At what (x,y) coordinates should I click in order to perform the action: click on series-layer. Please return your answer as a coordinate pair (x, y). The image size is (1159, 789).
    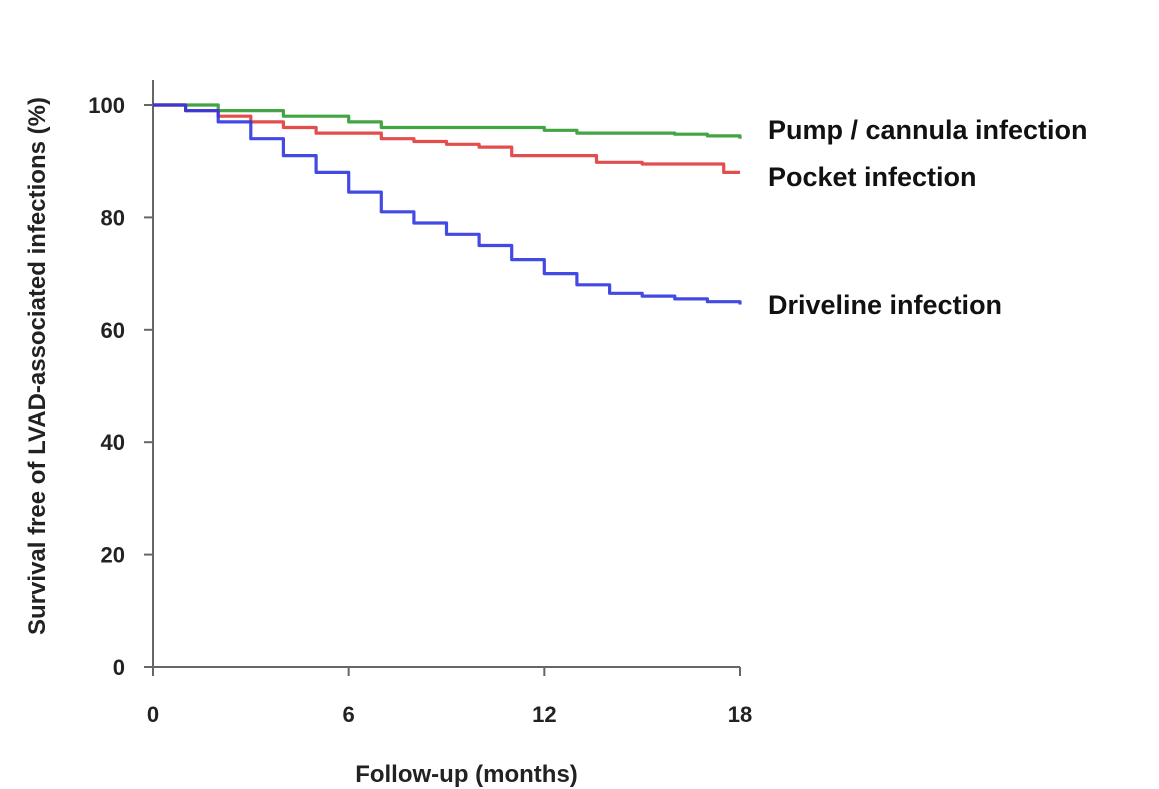
    Looking at the image, I should click on (447, 204).